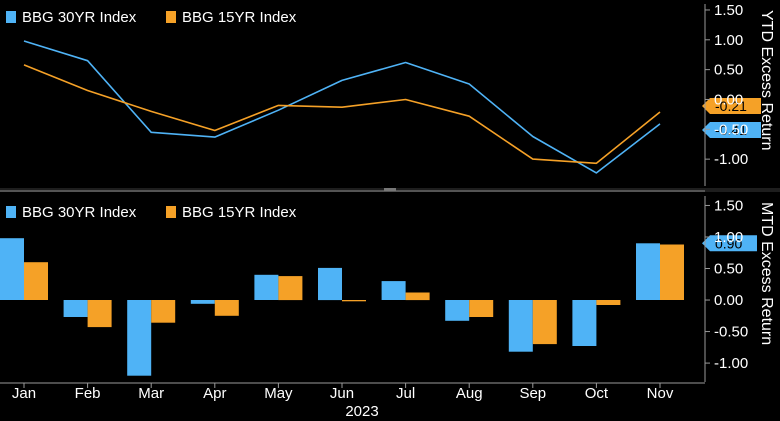 The width and height of the screenshot is (780, 421). I want to click on x-tick-label-may: May, so click(278, 393).